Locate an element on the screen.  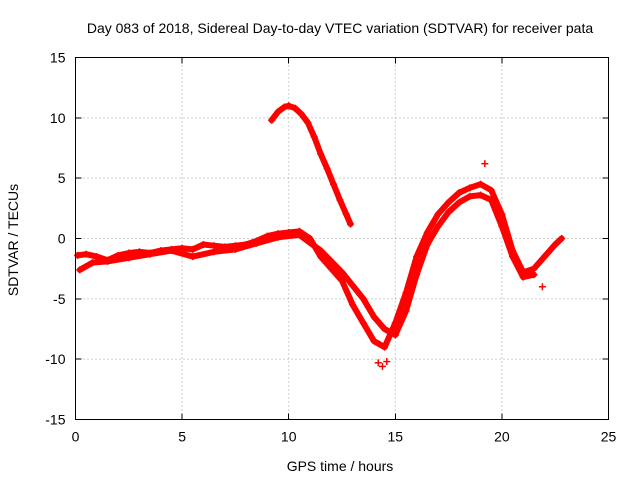
series-line is located at coordinates (311, 164).